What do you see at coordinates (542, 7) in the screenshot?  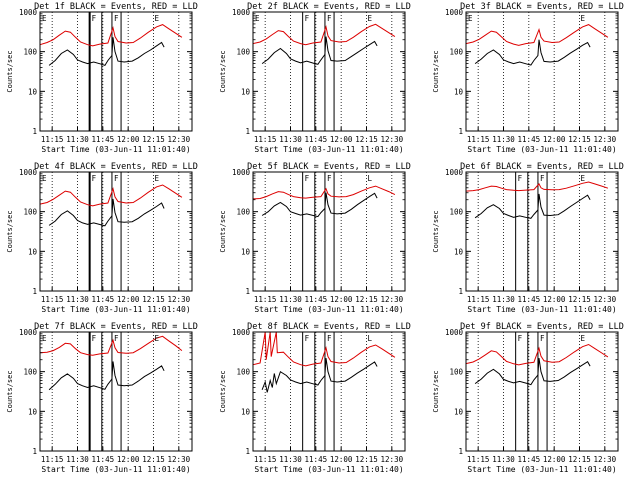 I see `panel-title: Det 3f BLACK = Events, RED = LLD` at bounding box center [542, 7].